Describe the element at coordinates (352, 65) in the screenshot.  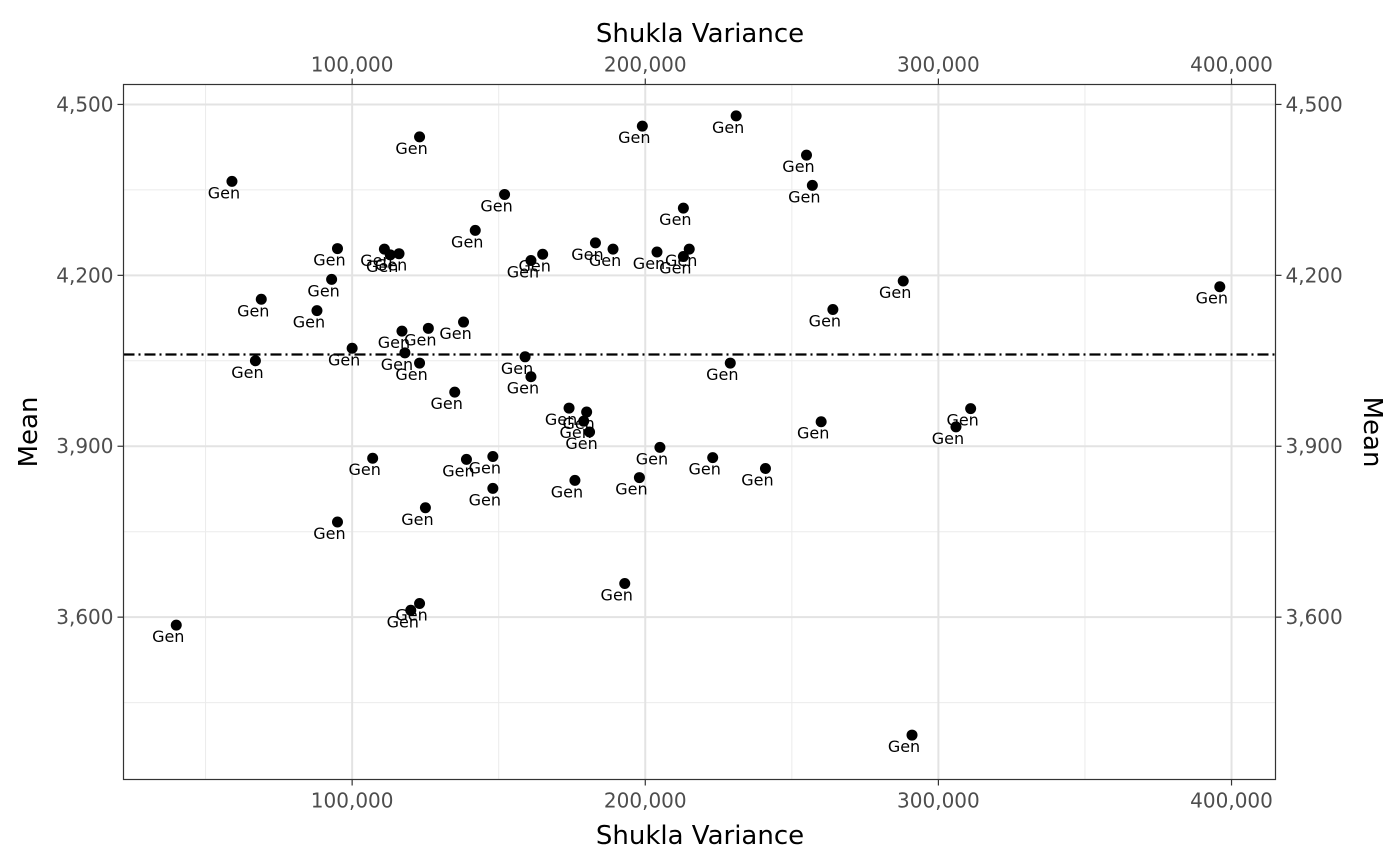
I see `x-tick-label-top: 100,000` at that location.